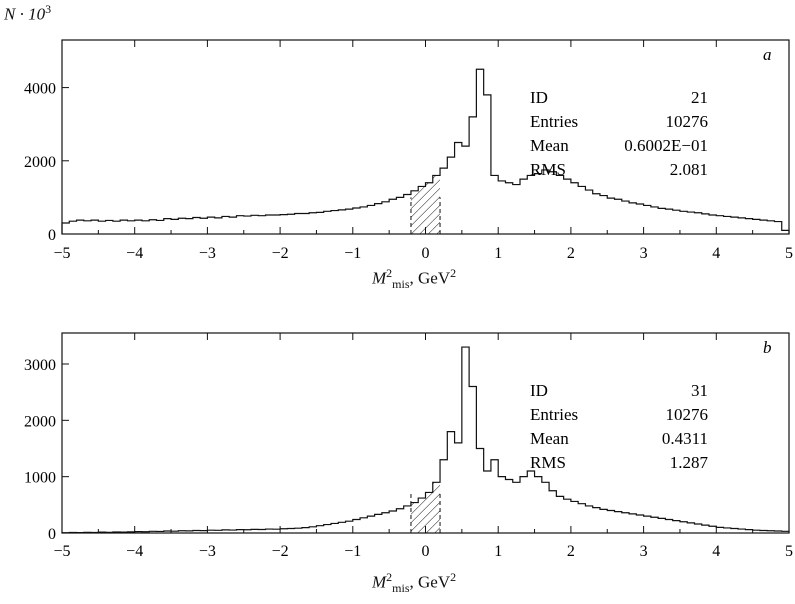 The height and width of the screenshot is (604, 795). What do you see at coordinates (40, 365) in the screenshot?
I see `y-tick-label: 3000` at bounding box center [40, 365].